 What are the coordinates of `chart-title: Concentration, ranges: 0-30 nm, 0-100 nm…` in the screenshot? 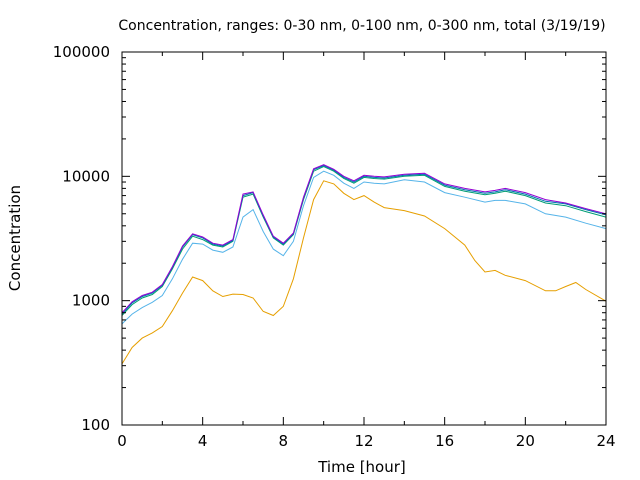 It's located at (361, 26).